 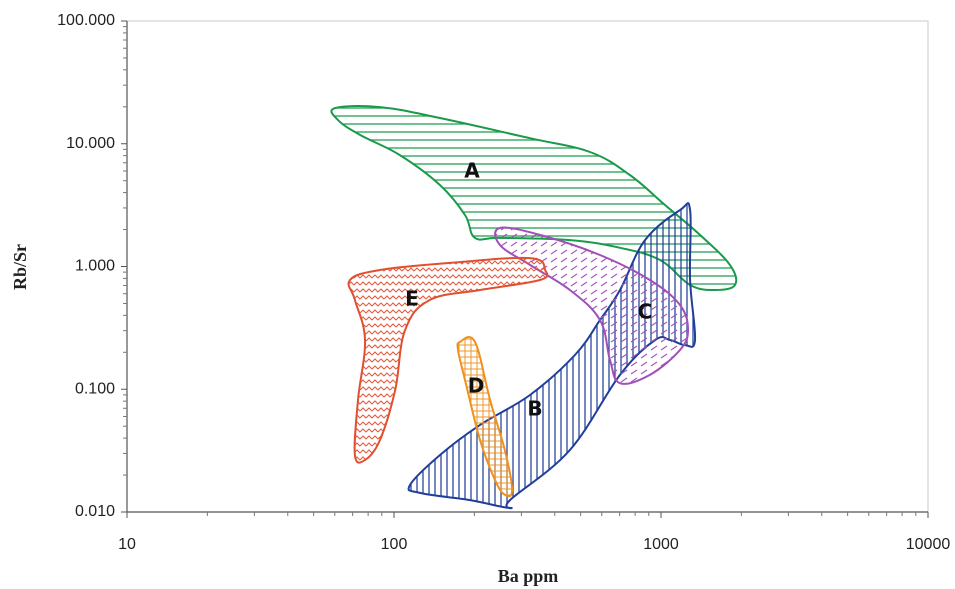 What do you see at coordinates (95, 388) in the screenshot?
I see `y-tick-label: 0.100` at bounding box center [95, 388].